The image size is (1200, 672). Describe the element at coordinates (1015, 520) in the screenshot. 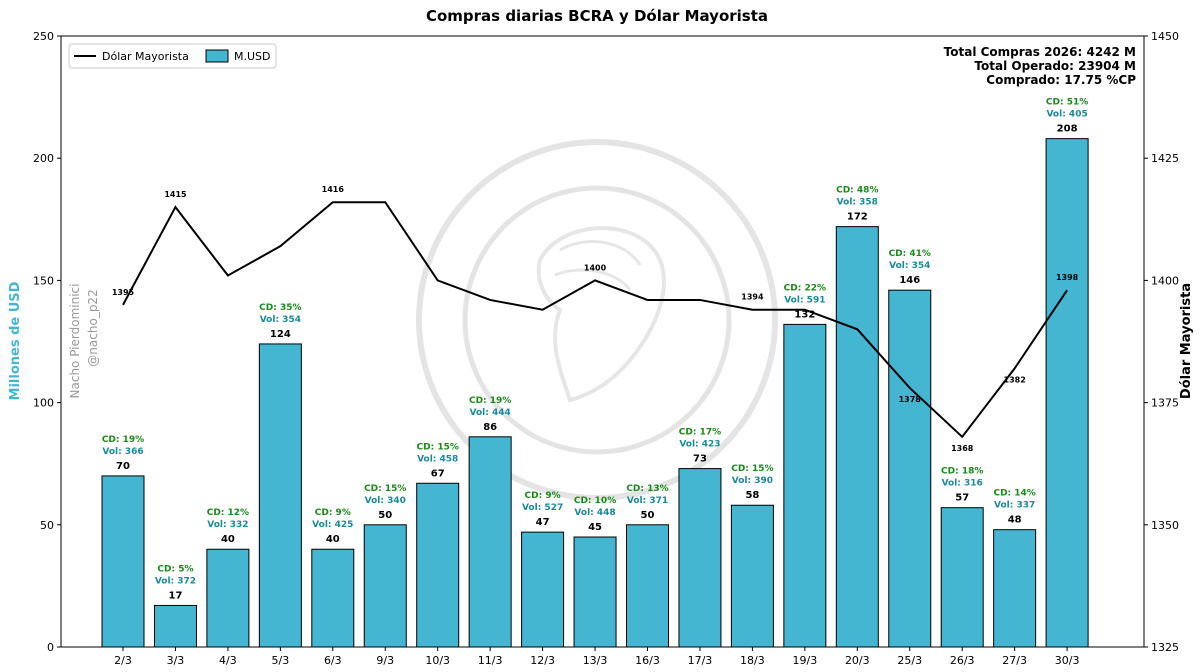

I see `bar-value-label: 48` at that location.